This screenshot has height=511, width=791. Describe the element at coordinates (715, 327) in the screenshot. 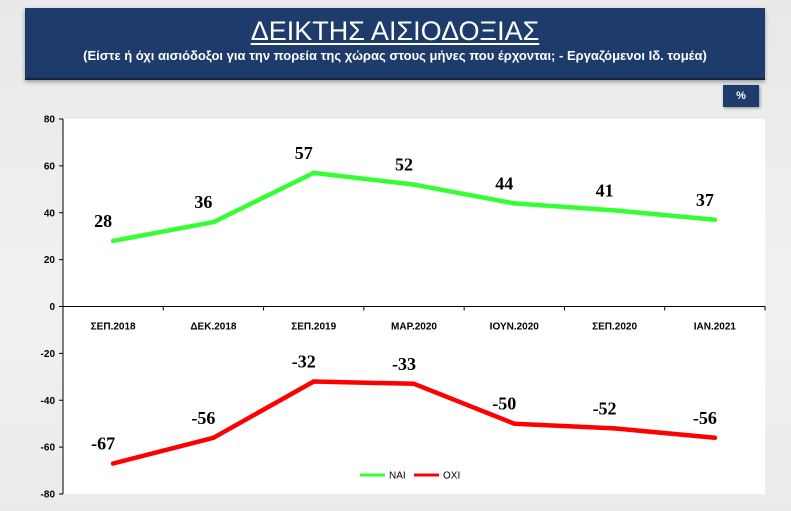

I see `x-tick-label: ΙΑΝ.2021` at that location.